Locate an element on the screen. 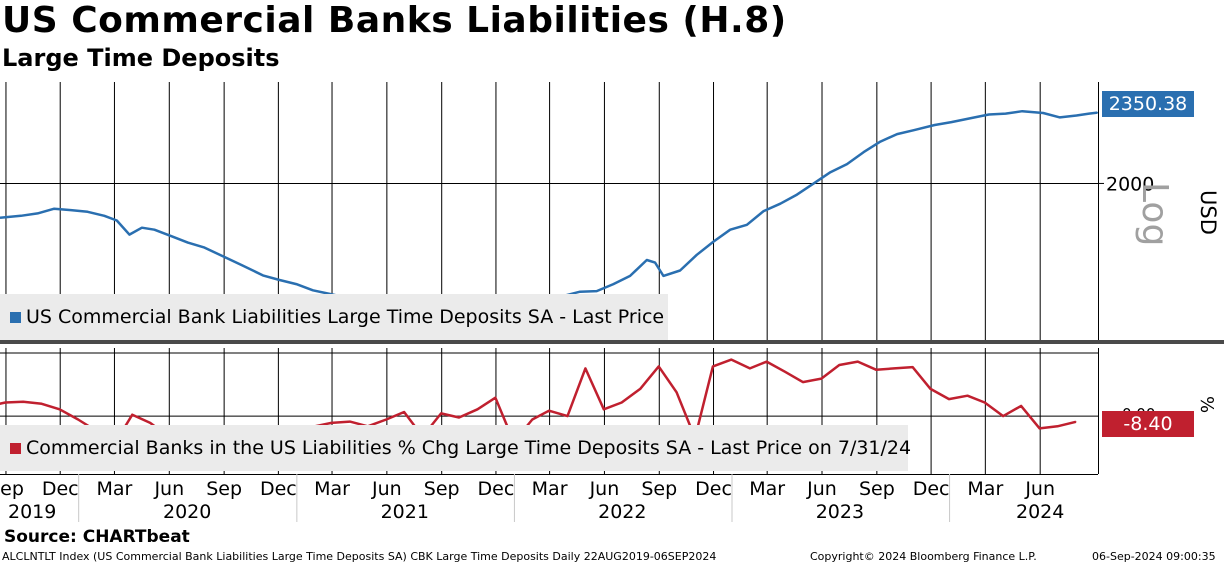 The height and width of the screenshot is (566, 1224). bottom-last-value: -8.40 is located at coordinates (1148, 424).